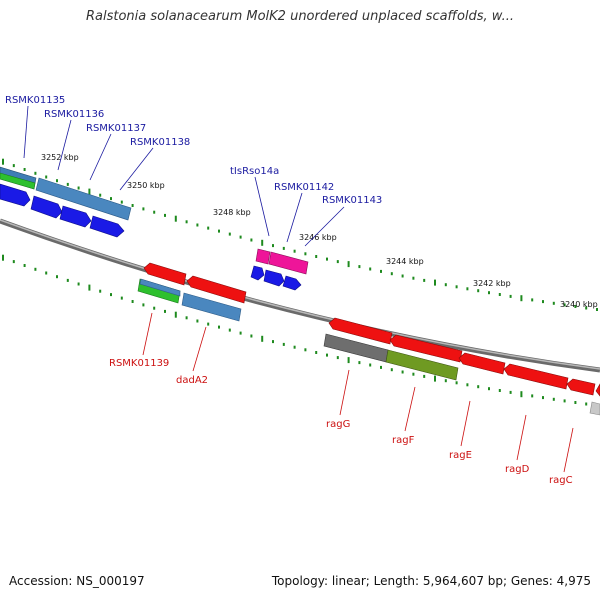 The height and width of the screenshot is (600, 600). Describe the element at coordinates (35, 100) in the screenshot. I see `label-rsmk01135: RSMK01135` at that location.